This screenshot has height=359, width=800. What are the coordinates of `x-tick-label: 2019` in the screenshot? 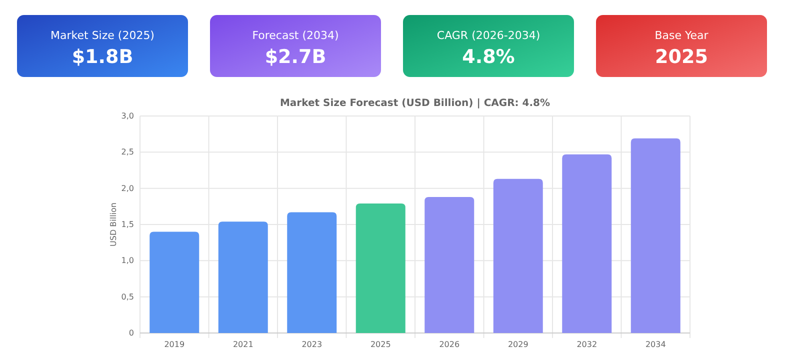 It's located at (174, 344).